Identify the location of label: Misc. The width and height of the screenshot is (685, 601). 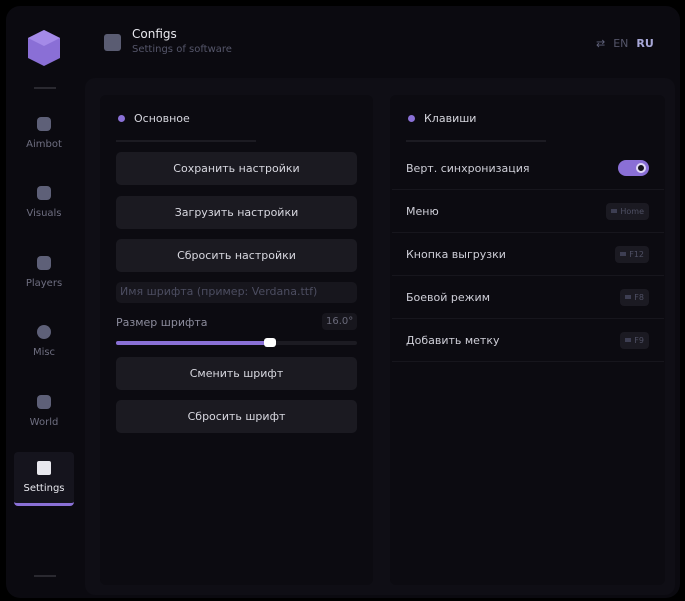
(44, 352).